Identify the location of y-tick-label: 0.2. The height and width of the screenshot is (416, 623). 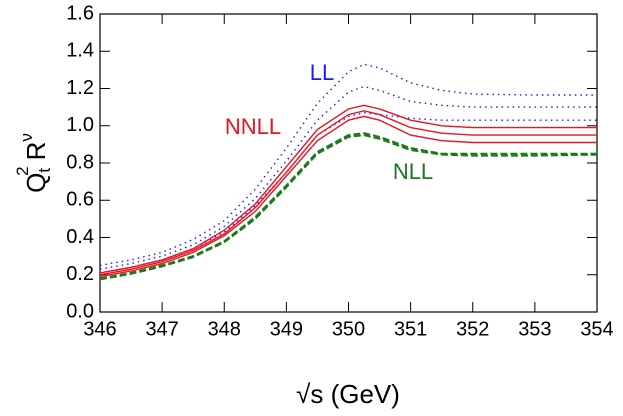
(80, 274).